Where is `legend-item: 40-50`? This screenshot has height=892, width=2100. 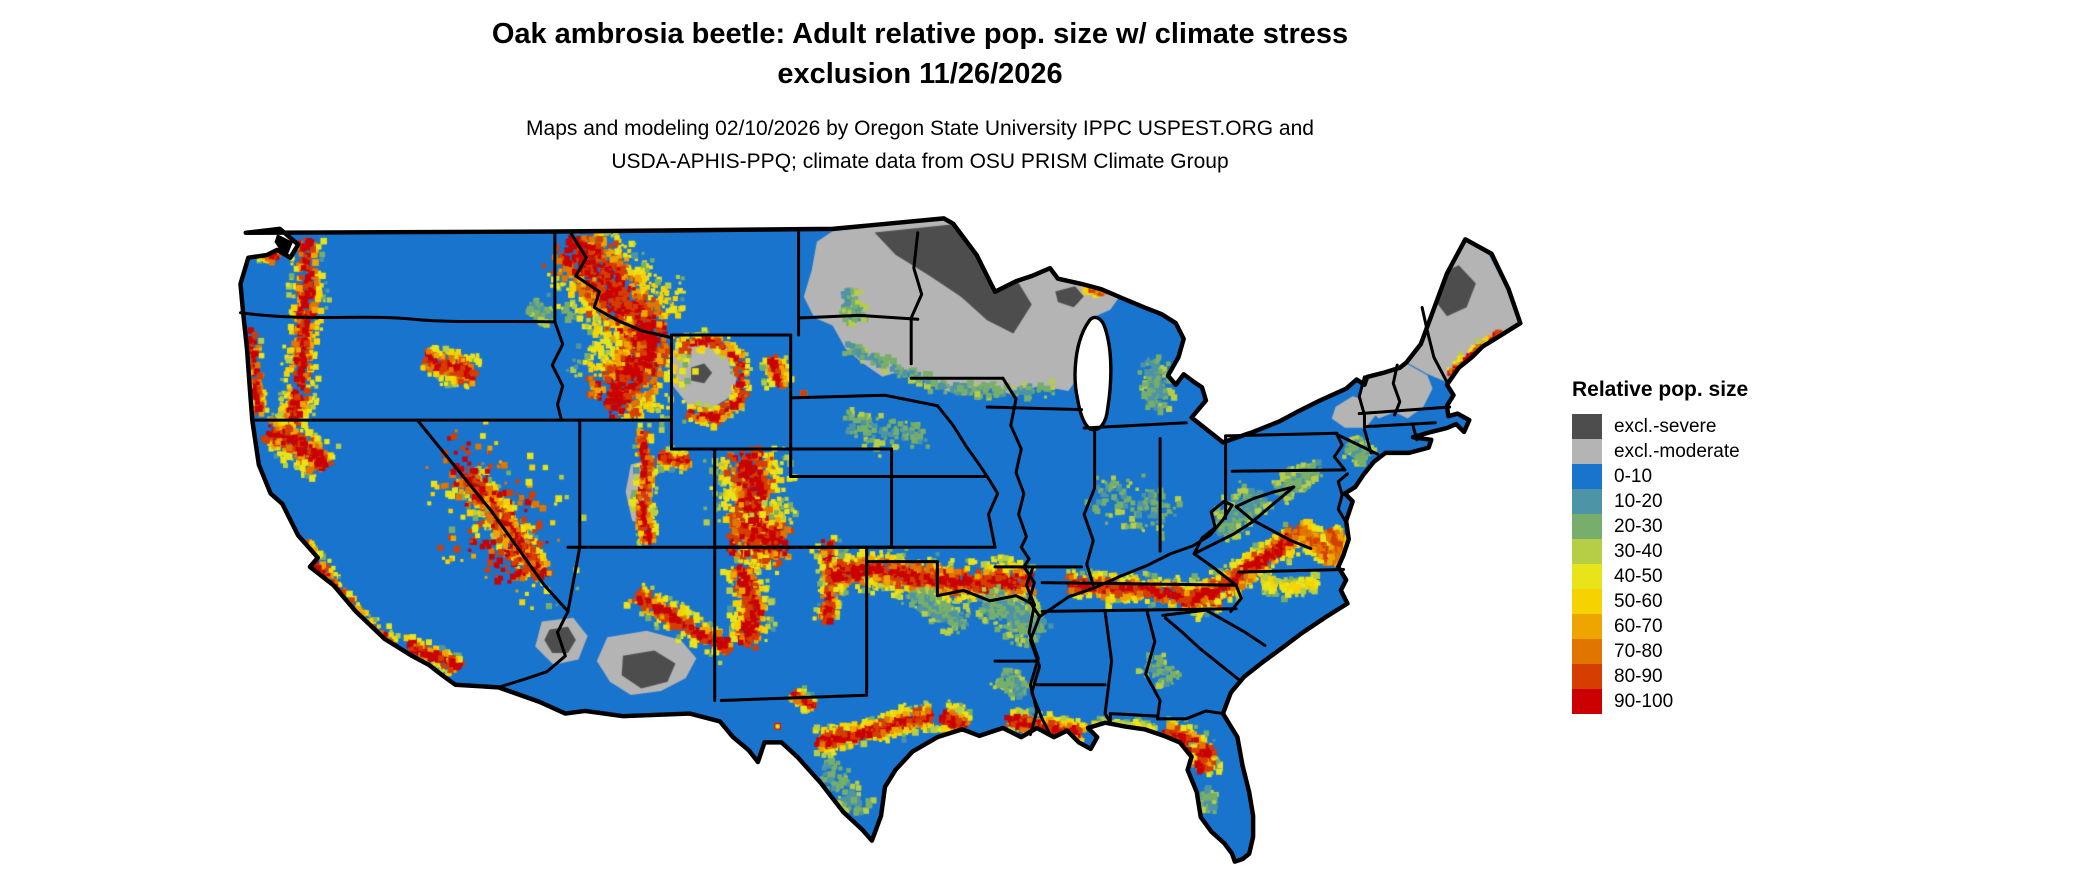
legend-item: 40-50 is located at coordinates (1702, 576).